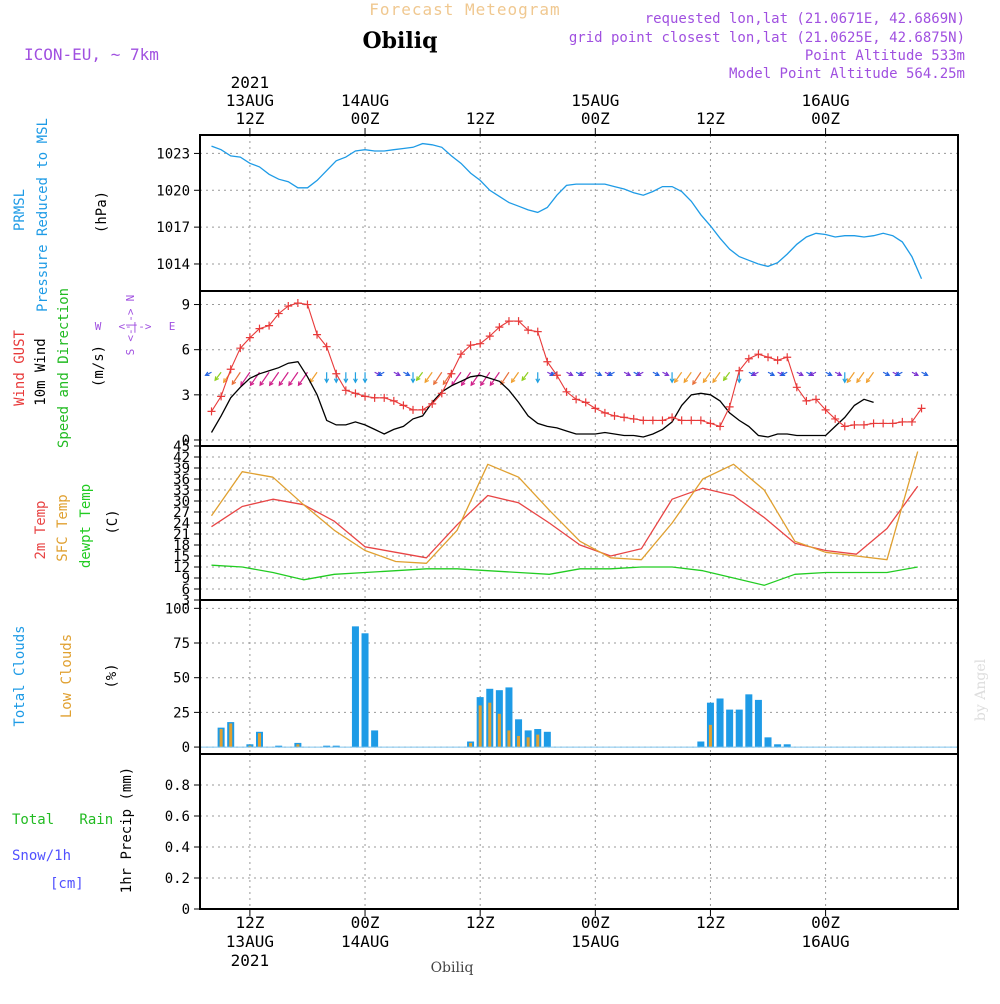  What do you see at coordinates (595, 118) in the screenshot?
I see `top-time-label: 00Z` at bounding box center [595, 118].